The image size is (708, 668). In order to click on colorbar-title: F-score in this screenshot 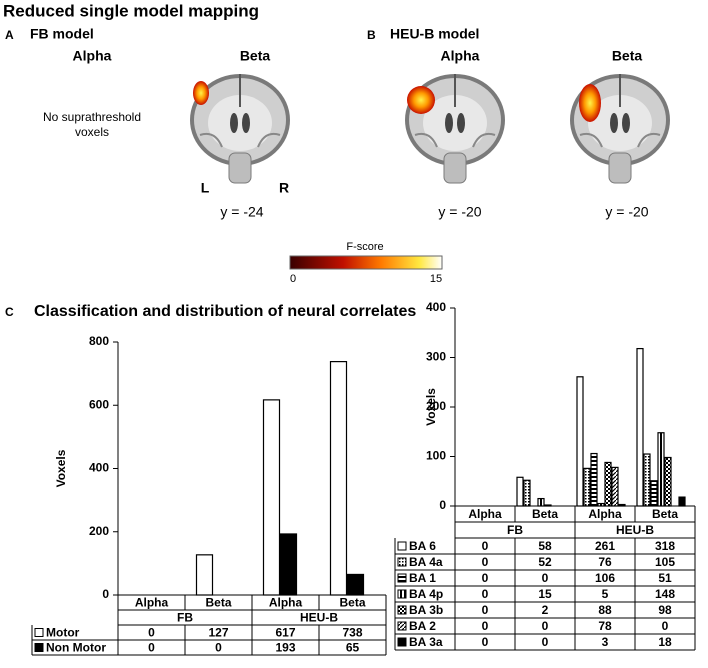, I will do `click(364, 247)`.